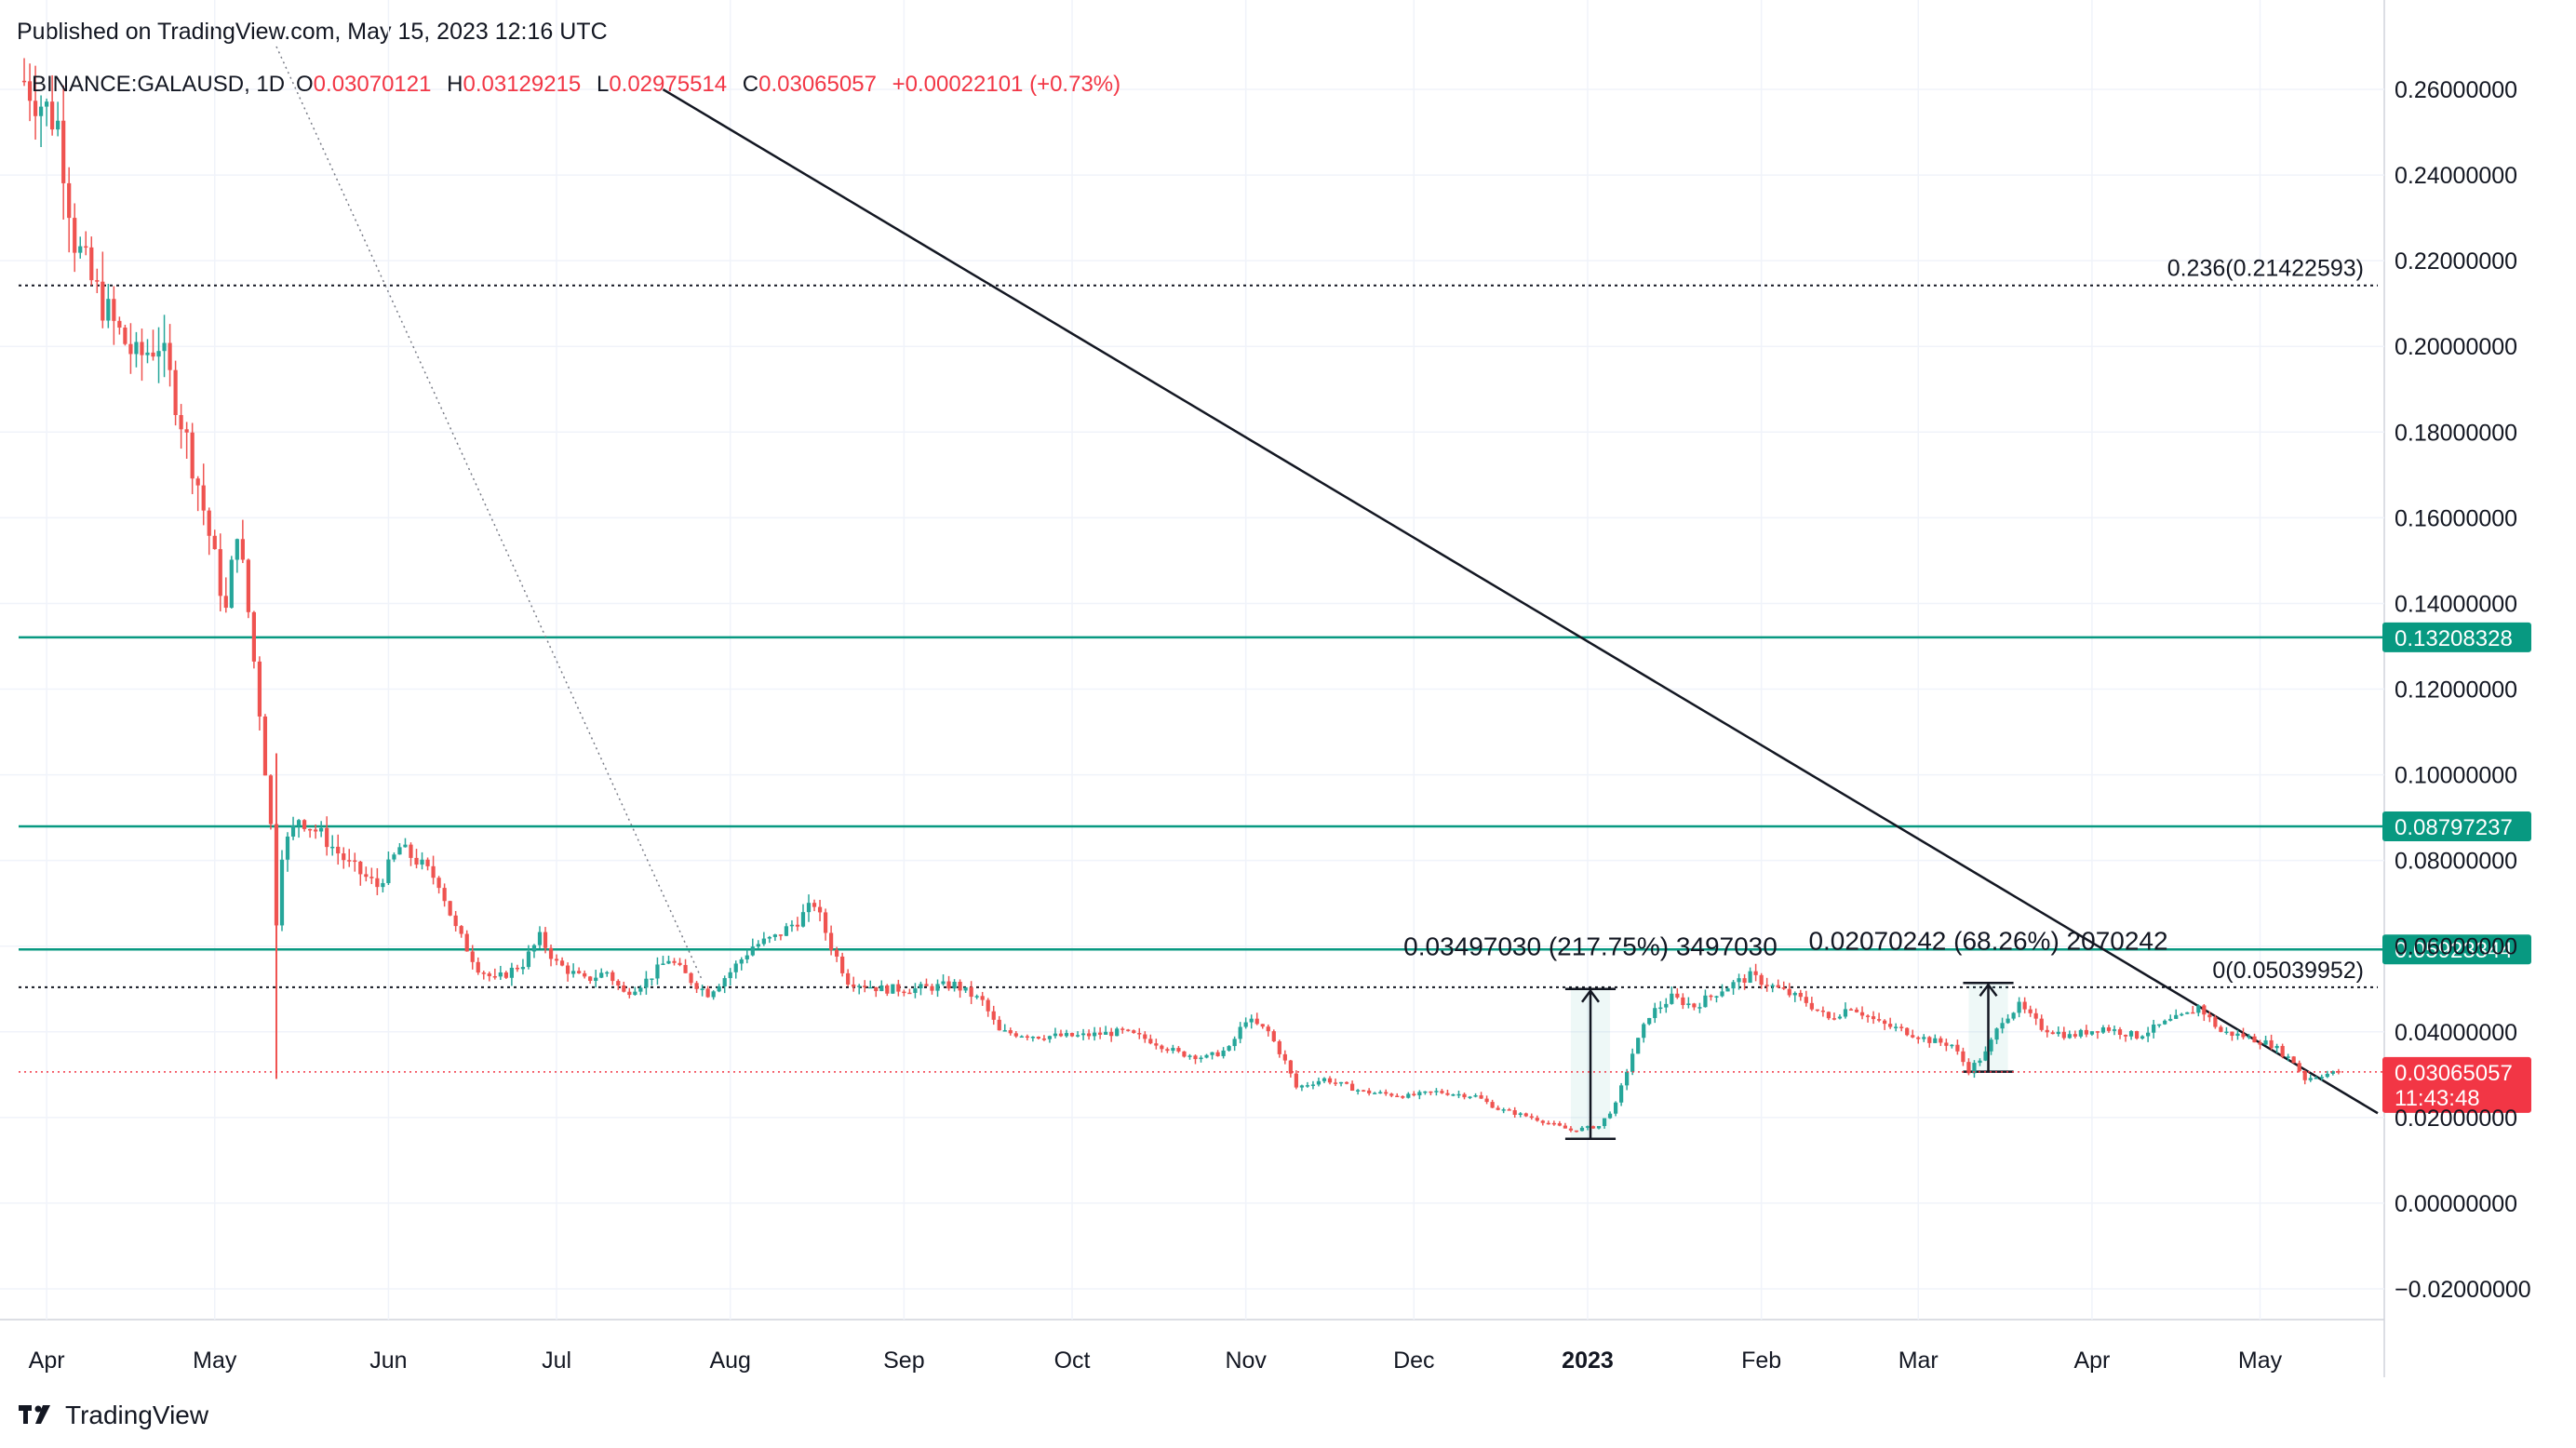  I want to click on brand-footer: TradingView, so click(113, 1415).